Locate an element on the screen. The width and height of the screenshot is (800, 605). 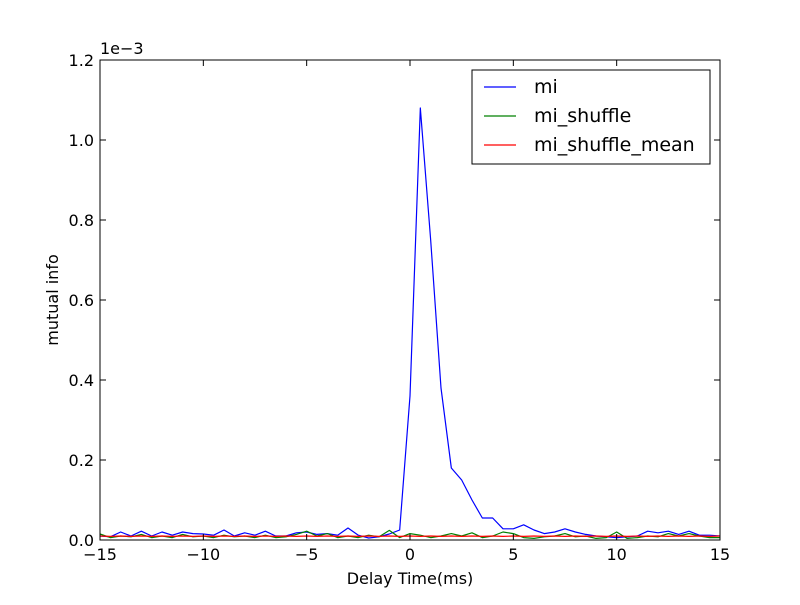
x-tick-label: 15 is located at coordinates (720, 554).